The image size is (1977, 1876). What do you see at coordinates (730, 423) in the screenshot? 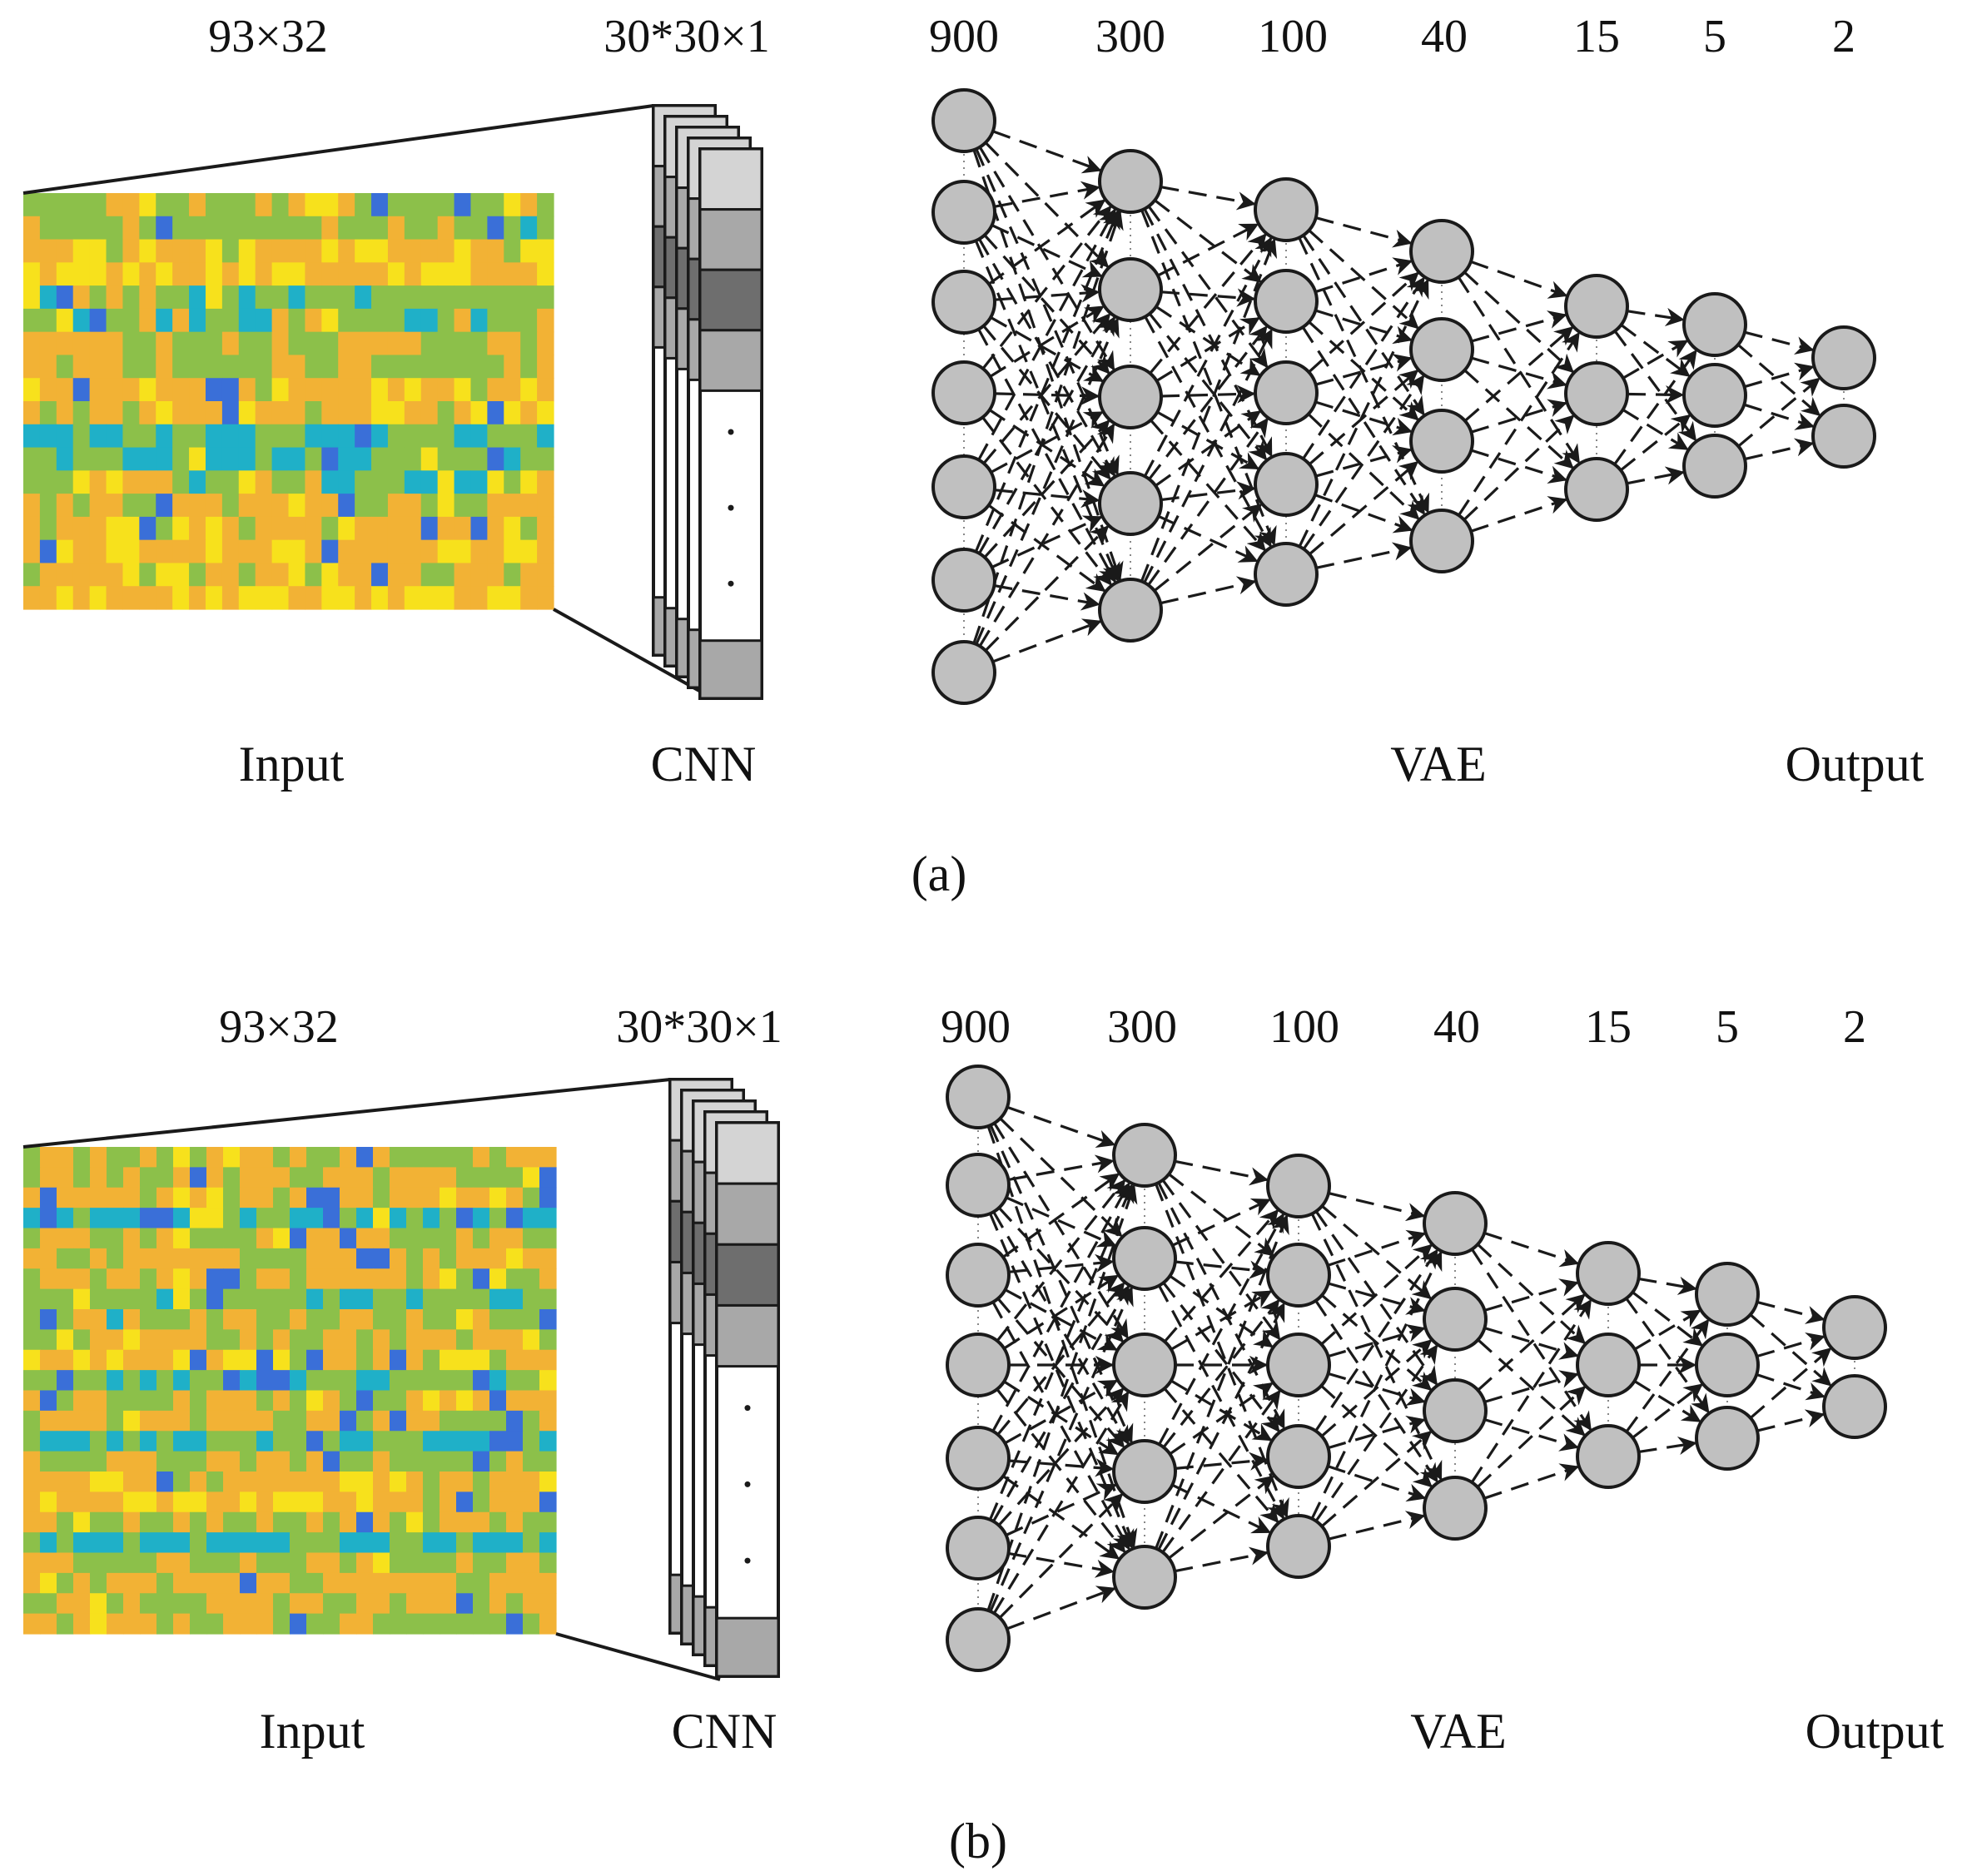
I see `cnn-feature-map` at bounding box center [730, 423].